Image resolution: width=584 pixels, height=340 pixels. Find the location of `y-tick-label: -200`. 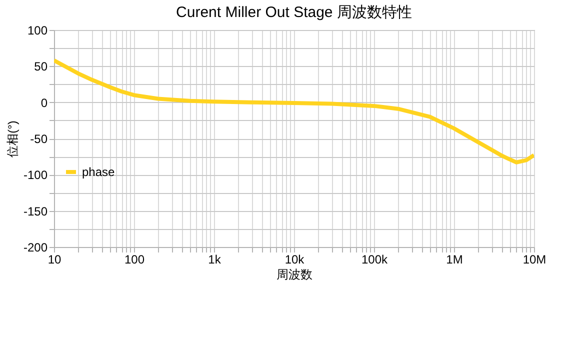

y-tick-label: -200 is located at coordinates (35, 247).